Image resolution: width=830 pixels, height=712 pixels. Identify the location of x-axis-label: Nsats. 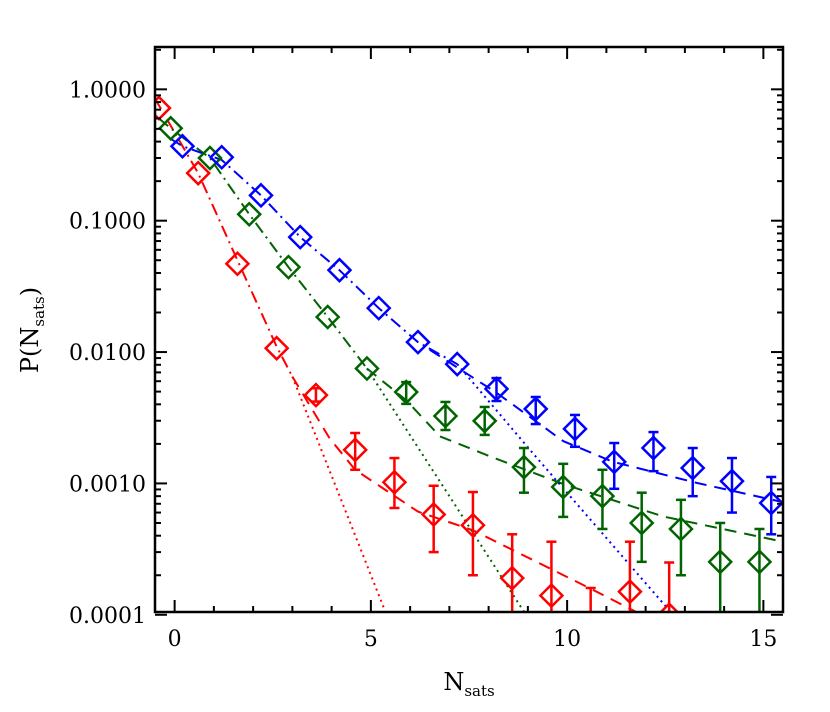
(468, 684).